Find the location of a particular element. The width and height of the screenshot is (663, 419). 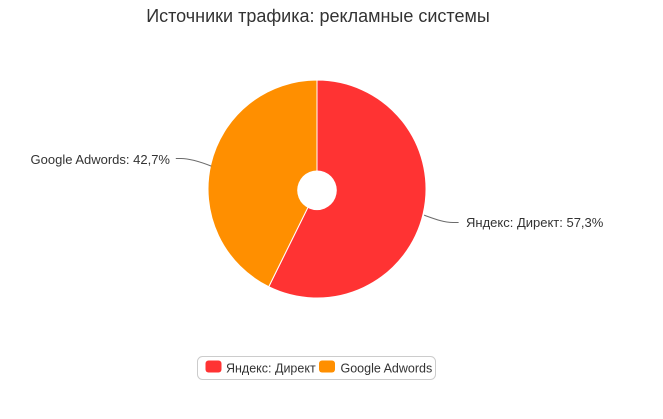

svg-text: Яндекс: Директ: 57,3% is located at coordinates (535, 222).